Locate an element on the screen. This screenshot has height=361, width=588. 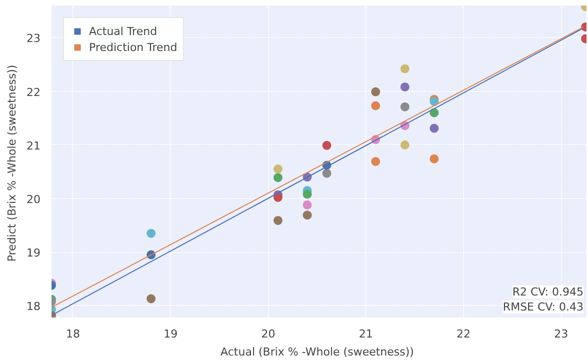
y-tick-label: 23 is located at coordinates (33, 39).